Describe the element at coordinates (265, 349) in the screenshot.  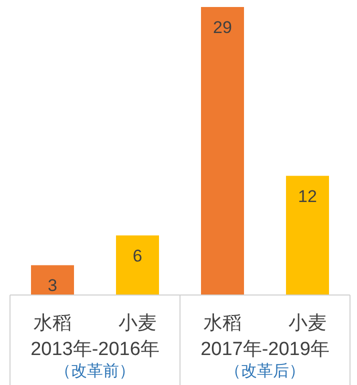
I see `text: 2017年-2019年` at that location.